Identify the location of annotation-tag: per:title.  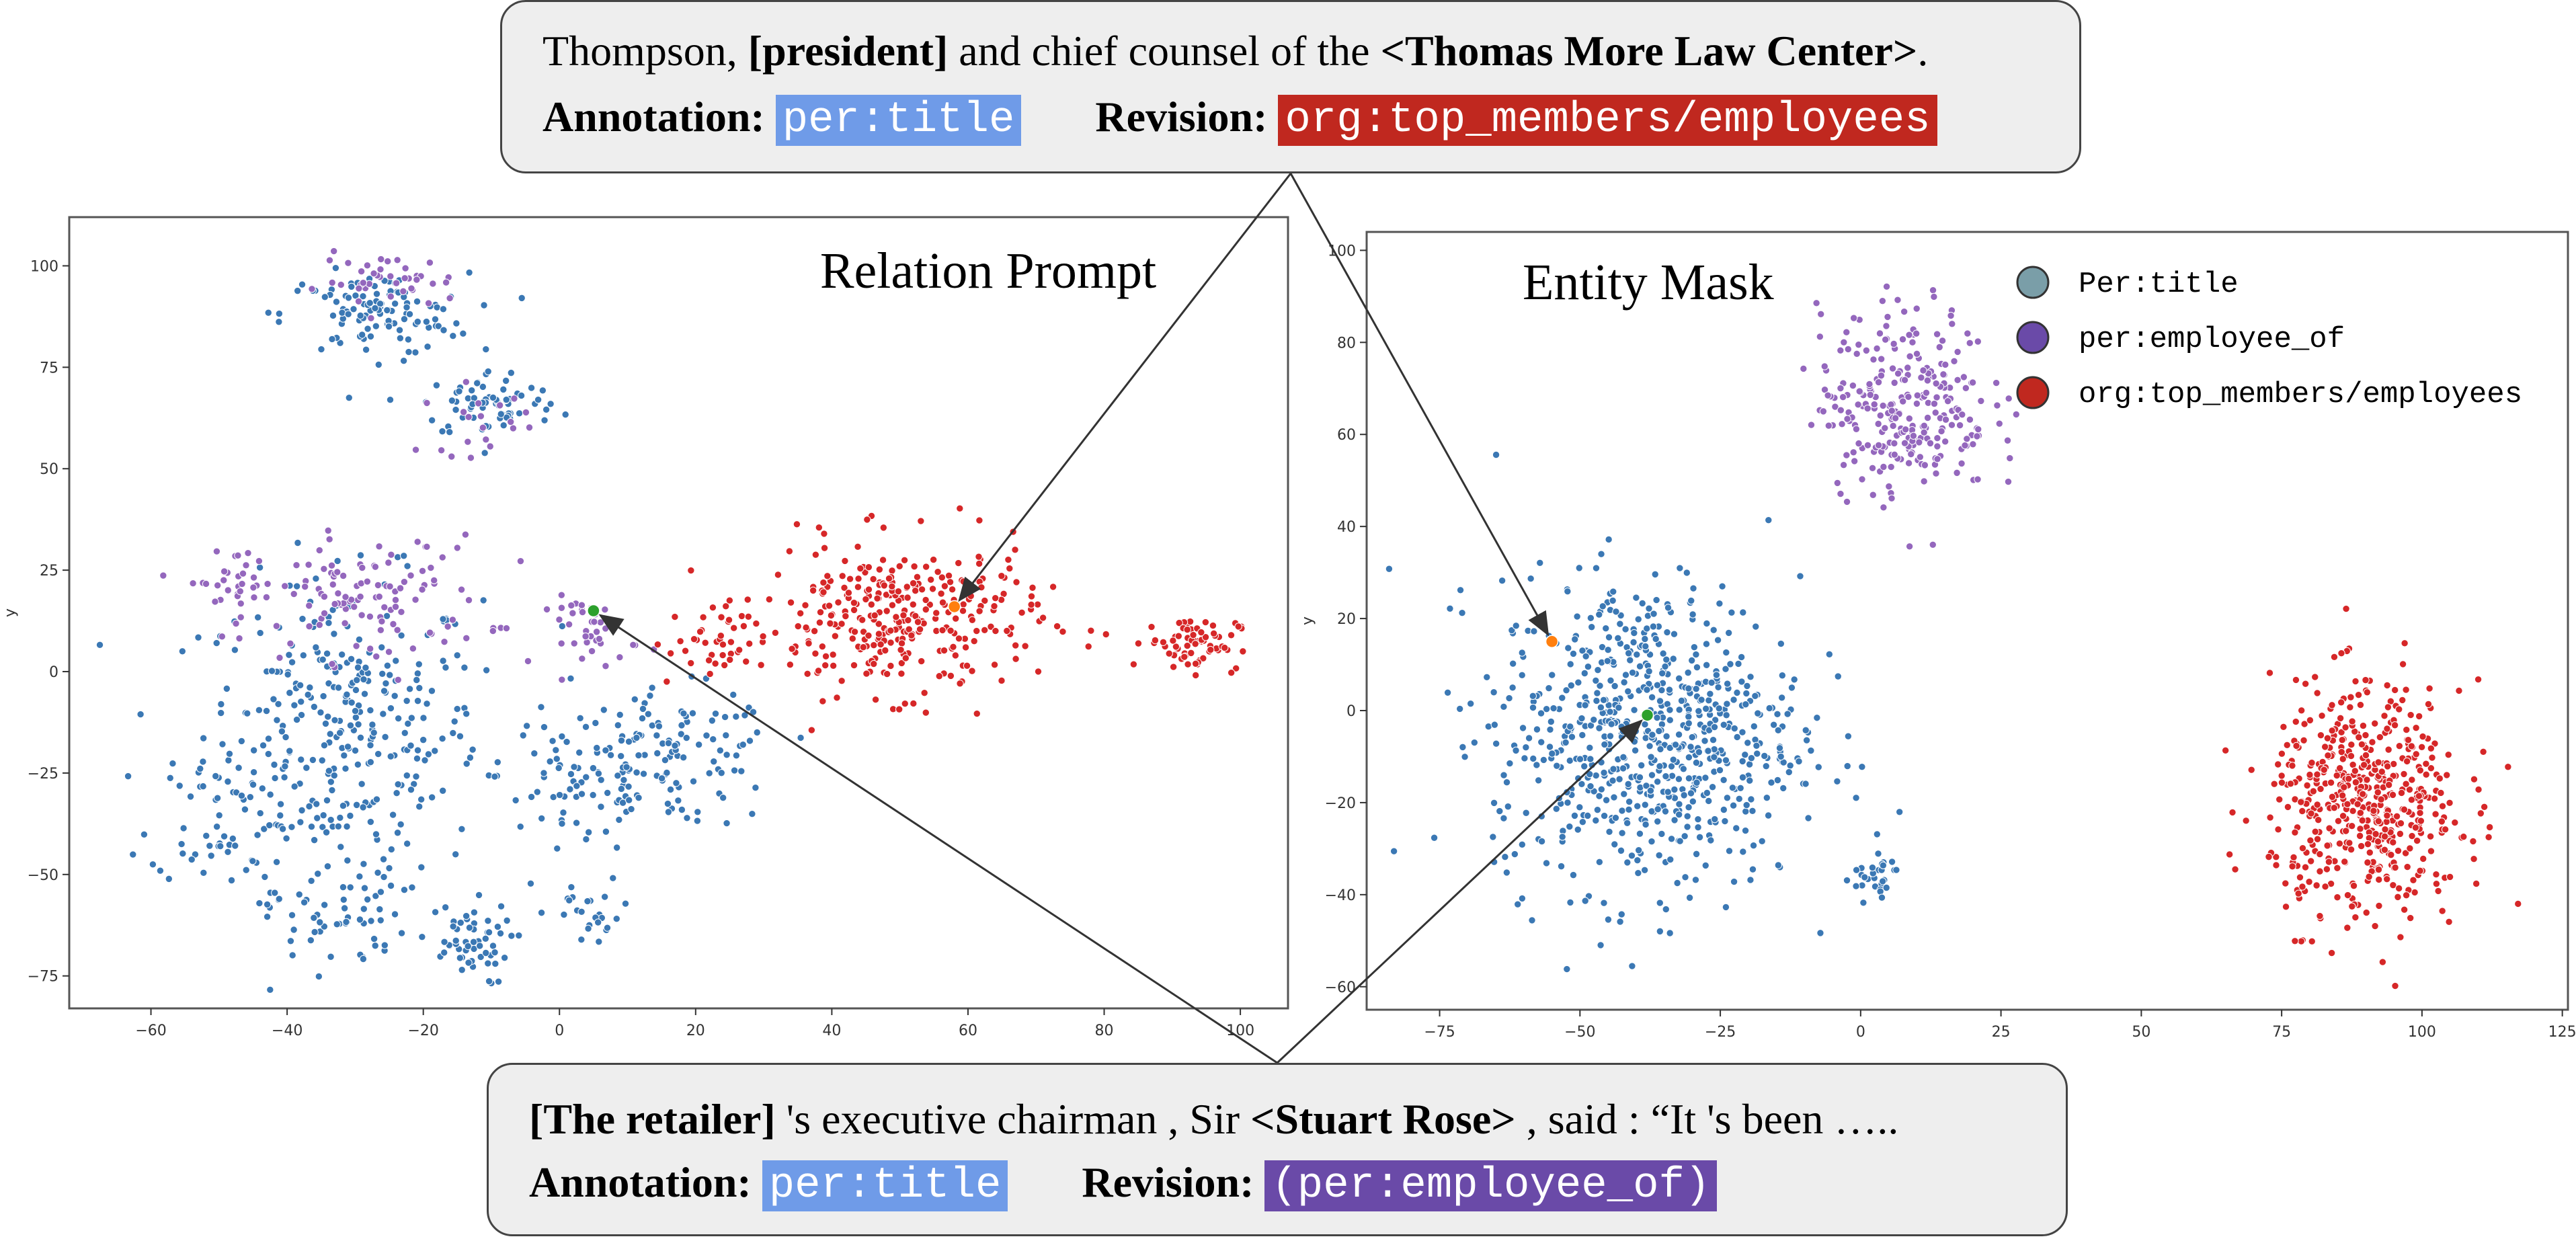
(898, 120).